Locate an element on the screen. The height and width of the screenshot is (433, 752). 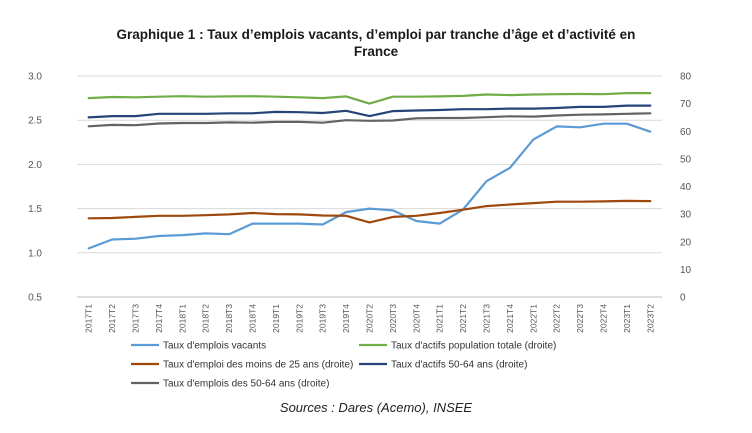
left-tick-label: 2.0 is located at coordinates (35, 165).